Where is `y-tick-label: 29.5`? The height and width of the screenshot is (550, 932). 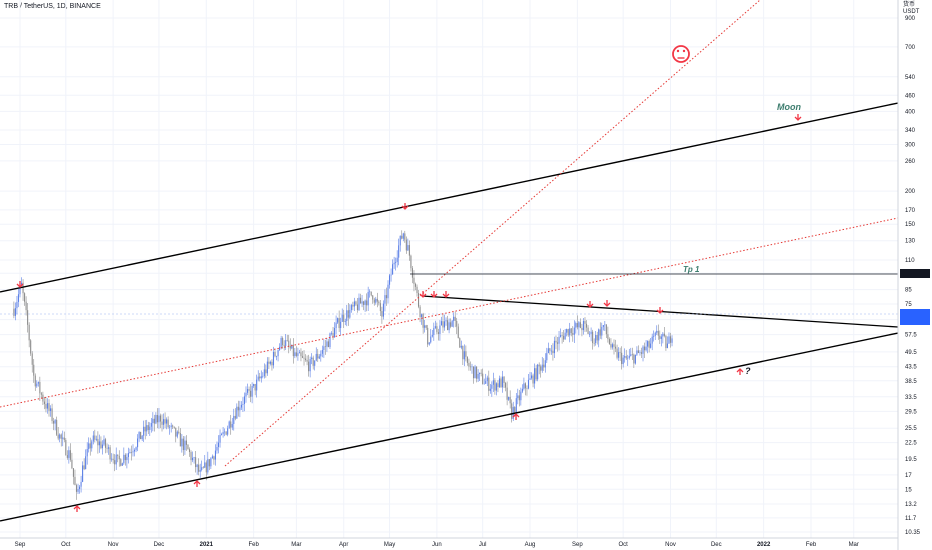 y-tick-label: 29.5 is located at coordinates (911, 412).